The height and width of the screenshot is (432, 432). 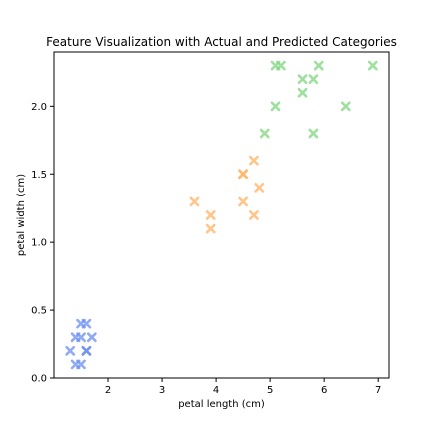 What do you see at coordinates (162, 390) in the screenshot?
I see `x-tick-label: 3` at bounding box center [162, 390].